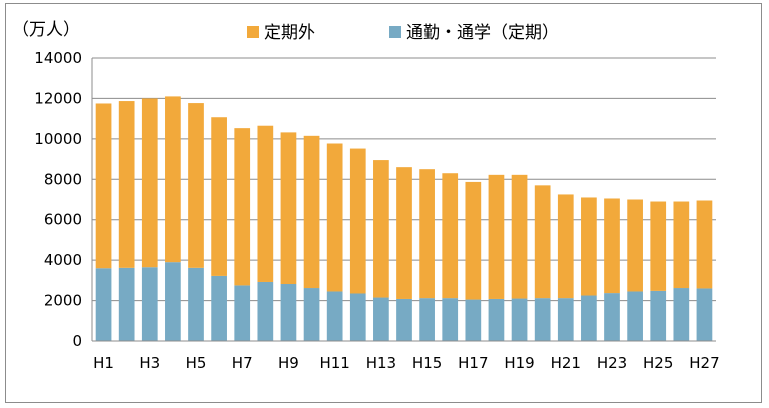 Image resolution: width=769 pixels, height=408 pixels. What do you see at coordinates (681, 314) in the screenshot?
I see `bar-commuter-H26` at bounding box center [681, 314].